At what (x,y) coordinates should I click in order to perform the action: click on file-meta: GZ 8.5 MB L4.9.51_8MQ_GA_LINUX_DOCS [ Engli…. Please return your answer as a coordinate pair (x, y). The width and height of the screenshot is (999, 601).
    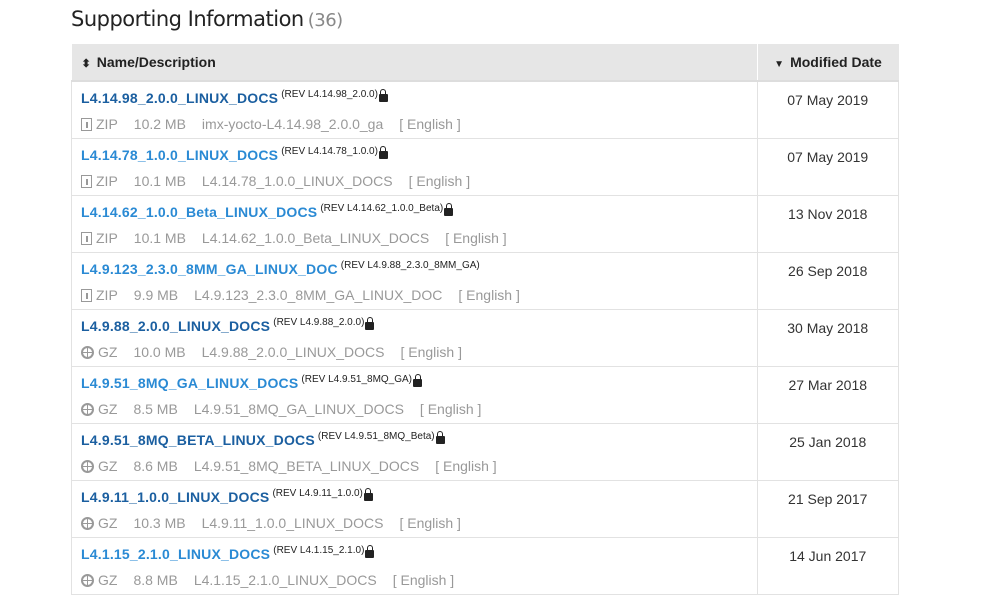
    Looking at the image, I should click on (414, 409).